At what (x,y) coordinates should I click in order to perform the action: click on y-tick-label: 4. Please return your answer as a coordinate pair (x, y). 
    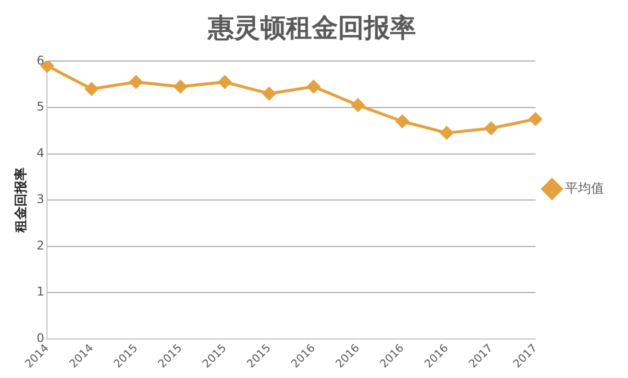
    Looking at the image, I should click on (40, 153).